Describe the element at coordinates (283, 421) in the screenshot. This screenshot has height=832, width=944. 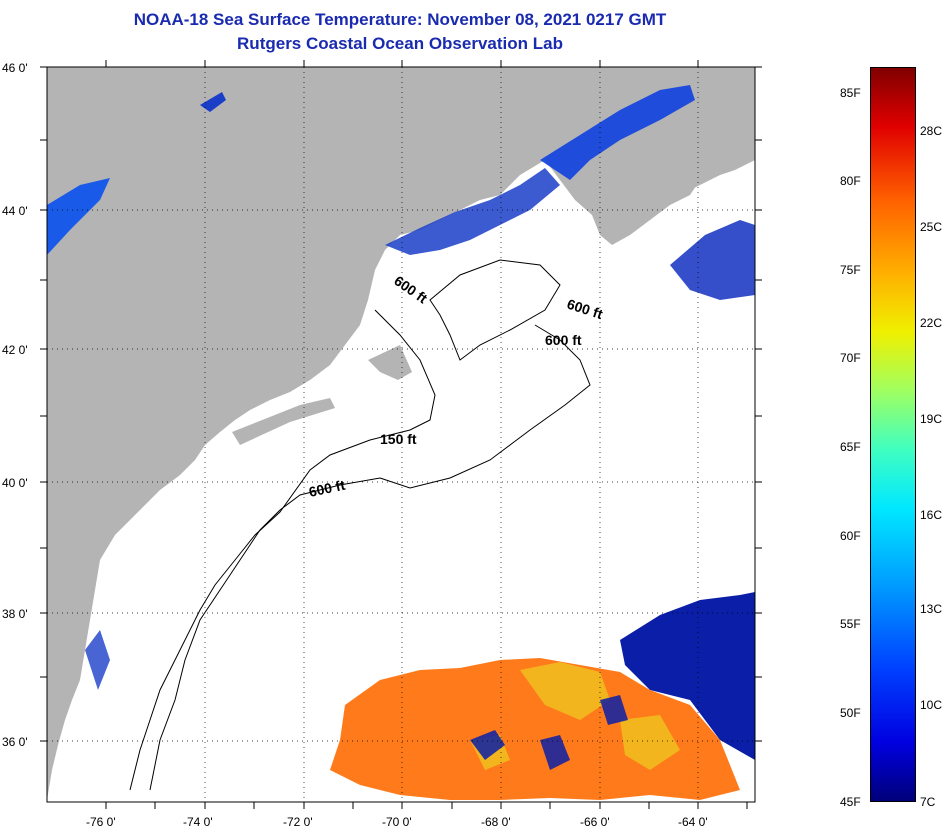
I see `long-island` at that location.